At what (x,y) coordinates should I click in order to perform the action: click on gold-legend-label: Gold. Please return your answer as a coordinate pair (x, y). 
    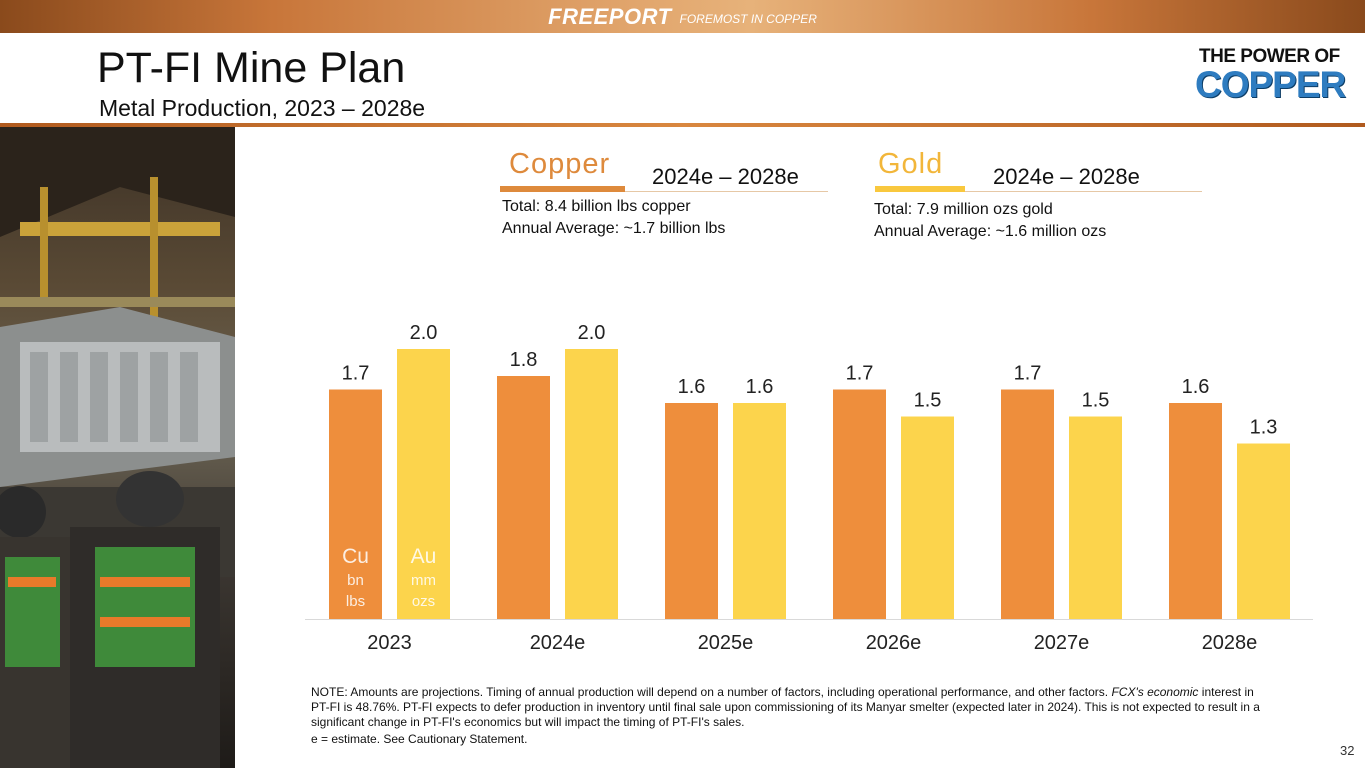
    Looking at the image, I should click on (911, 164).